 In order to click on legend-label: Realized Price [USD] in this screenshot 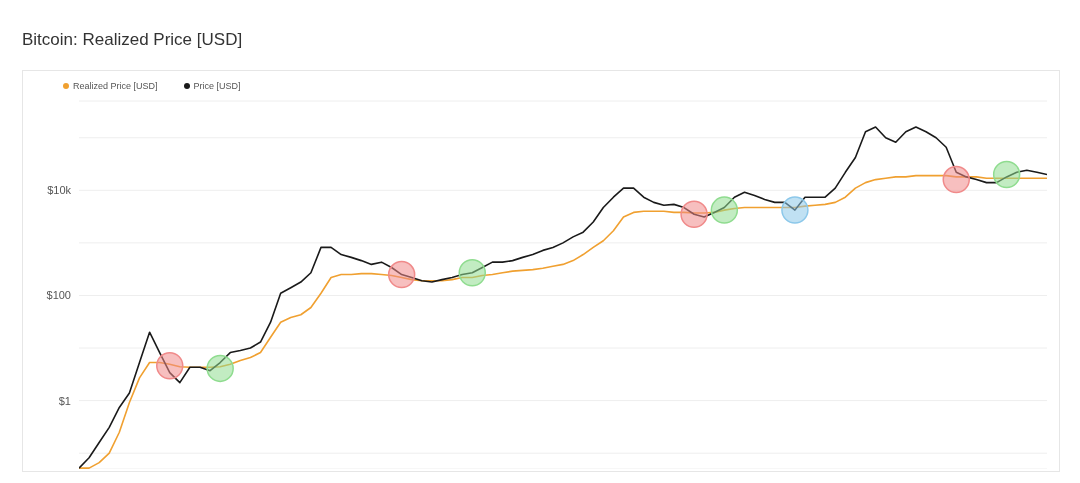, I will do `click(115, 86)`.